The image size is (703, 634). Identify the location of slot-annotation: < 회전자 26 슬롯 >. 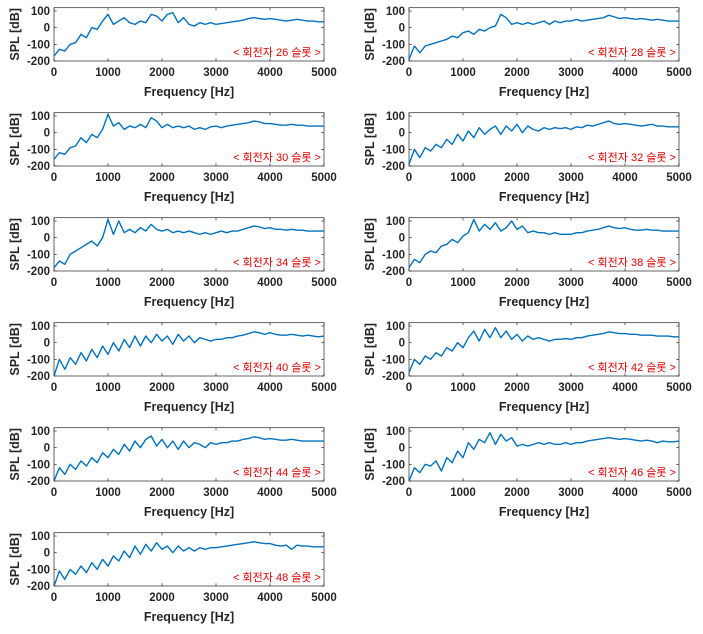
(277, 52).